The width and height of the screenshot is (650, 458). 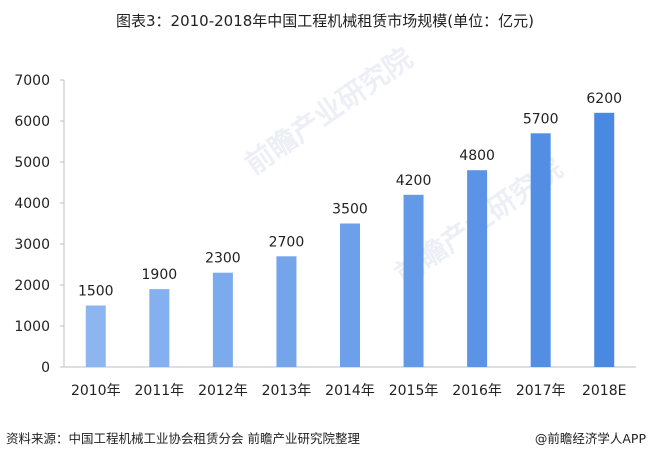 I want to click on y-tick-label: 7000, so click(x=32, y=81).